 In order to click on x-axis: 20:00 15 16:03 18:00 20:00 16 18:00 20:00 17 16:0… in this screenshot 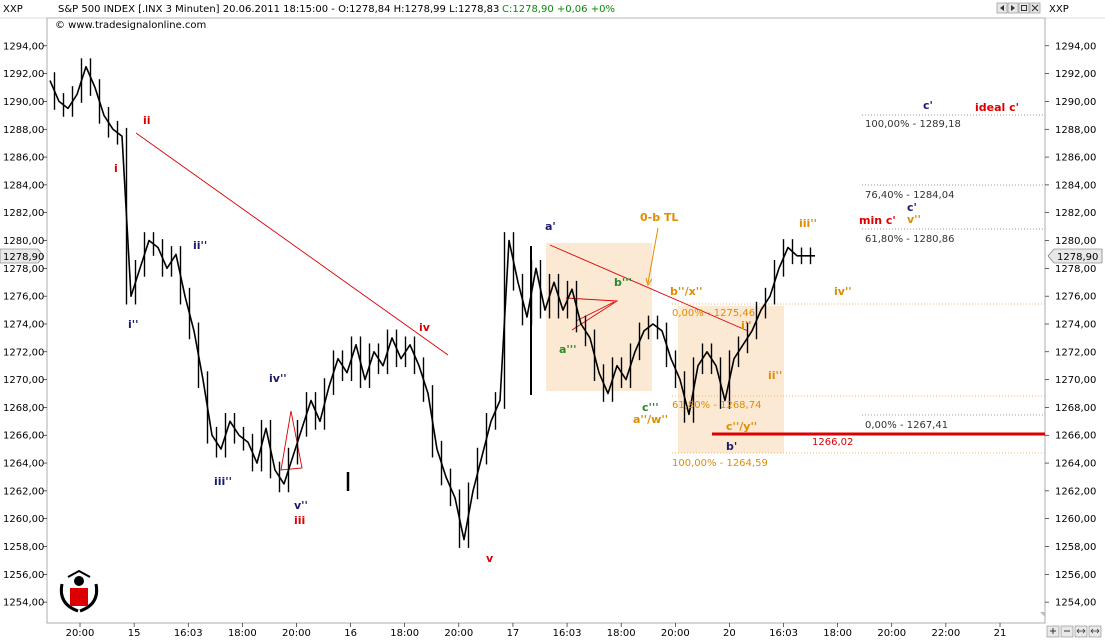, I will do `click(536, 631)`.